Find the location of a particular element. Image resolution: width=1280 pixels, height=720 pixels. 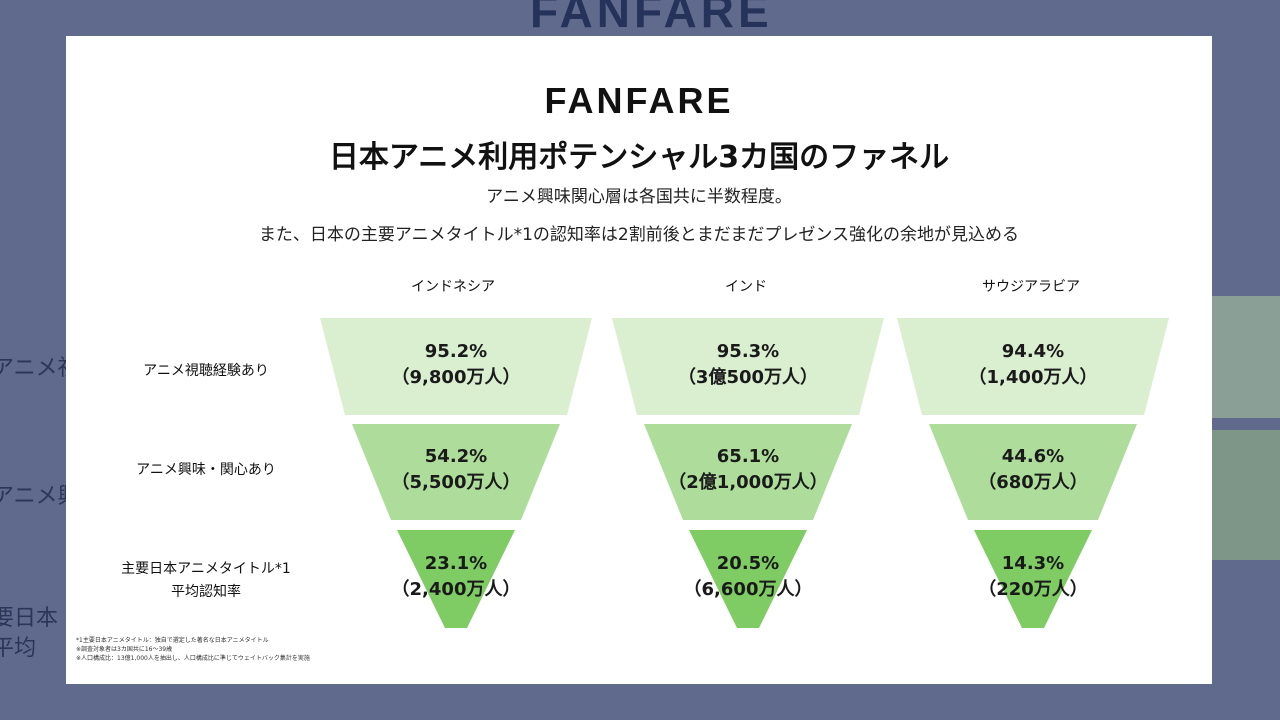

row-label-average-awareness: 平均認知率 is located at coordinates (206, 592).